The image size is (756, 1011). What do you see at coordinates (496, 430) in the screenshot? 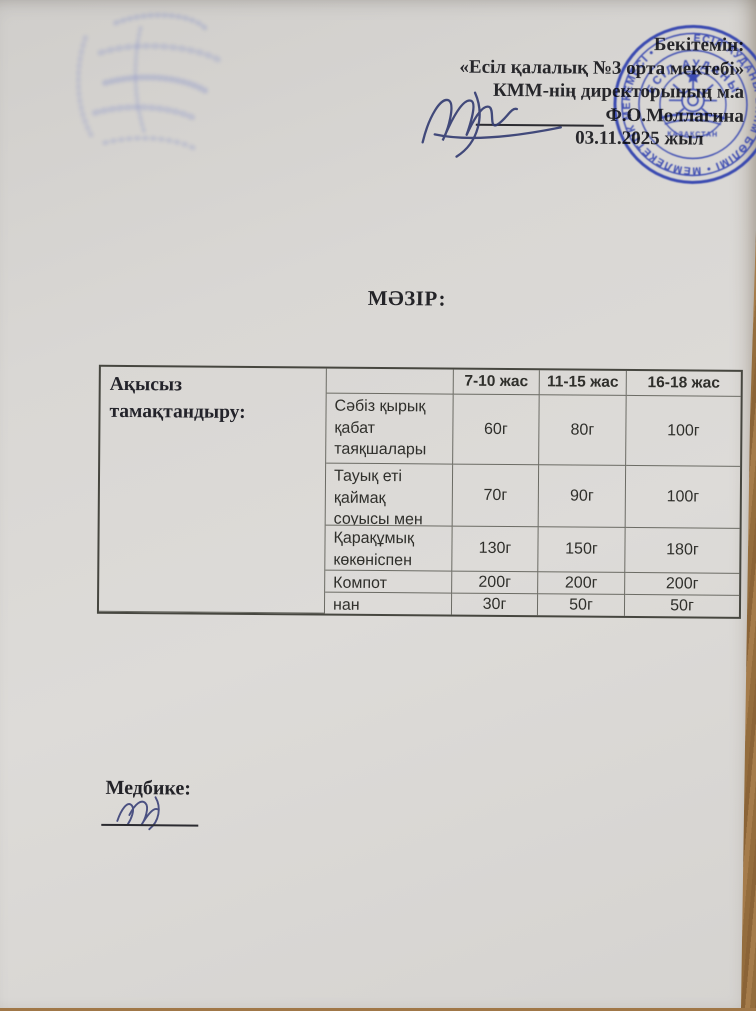
I see `portion-value: 60г` at bounding box center [496, 430].